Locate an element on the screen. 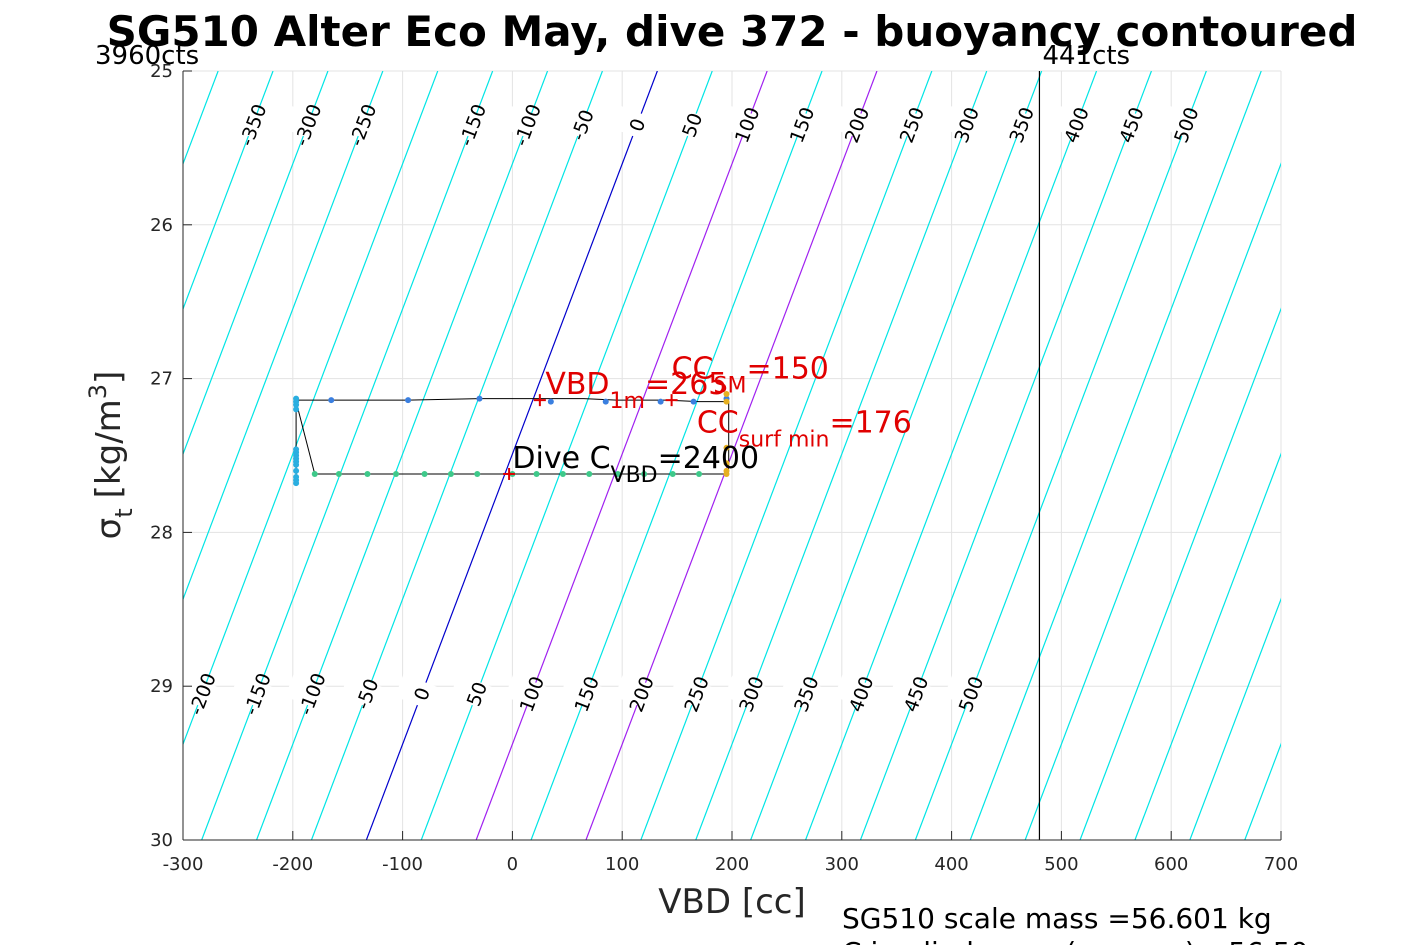  x-tick-label: -300 is located at coordinates (183, 864).